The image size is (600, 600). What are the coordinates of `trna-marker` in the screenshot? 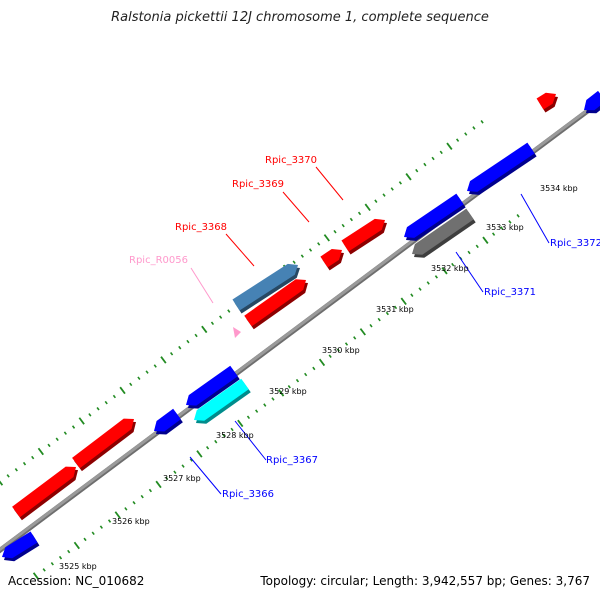 It's located at (237, 332).